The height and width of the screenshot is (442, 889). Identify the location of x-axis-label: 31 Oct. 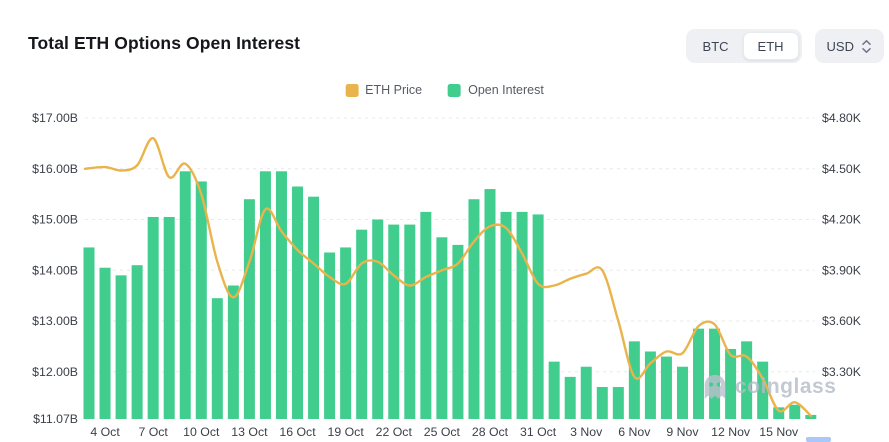
(538, 432).